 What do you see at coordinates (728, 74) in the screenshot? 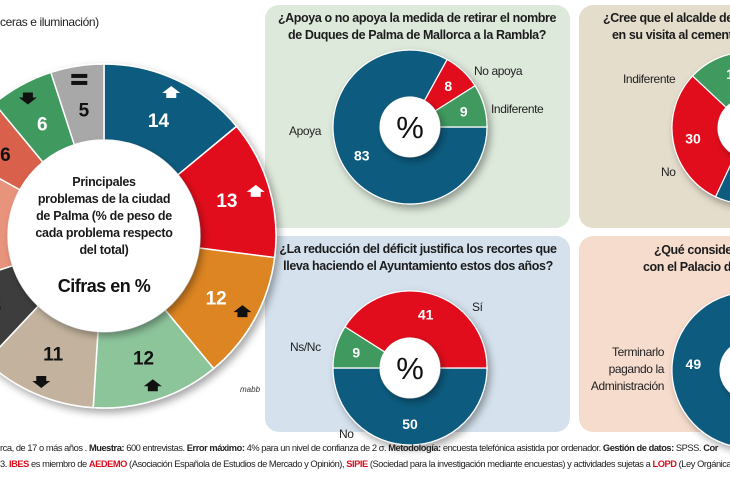
I see `slice-value-label: 18` at bounding box center [728, 74].